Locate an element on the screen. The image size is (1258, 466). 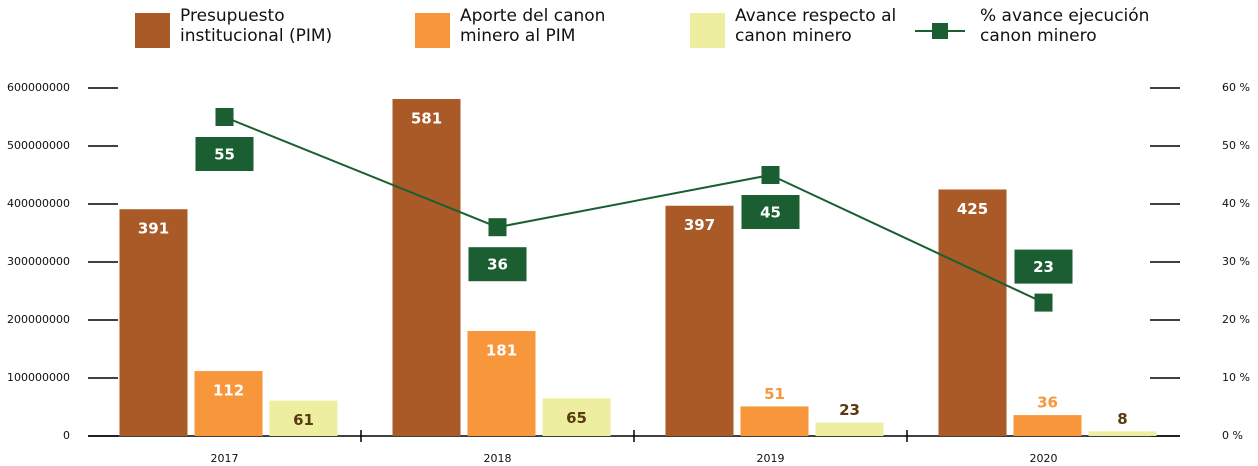
y-tick-label: 600000000 is located at coordinates (38, 87).